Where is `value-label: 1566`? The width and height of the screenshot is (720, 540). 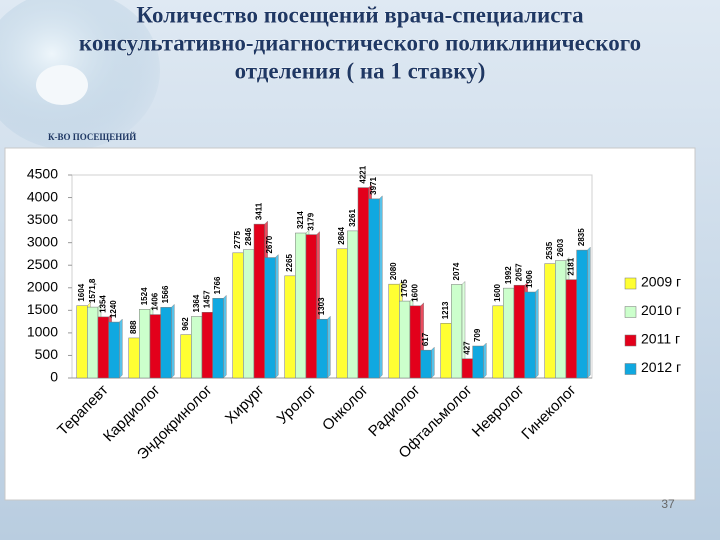
value-label: 1566 is located at coordinates (165, 294).